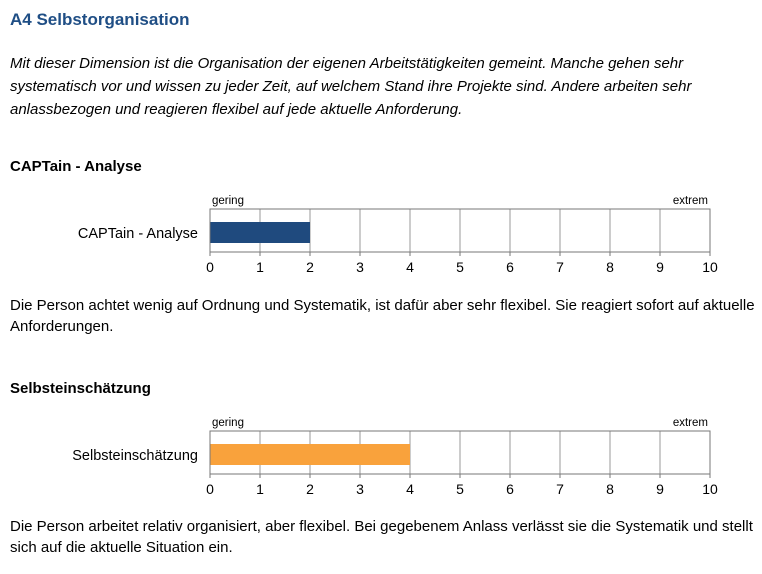 The width and height of the screenshot is (762, 574). I want to click on section-heading-captain: CAPTain - Analyse, so click(76, 166).